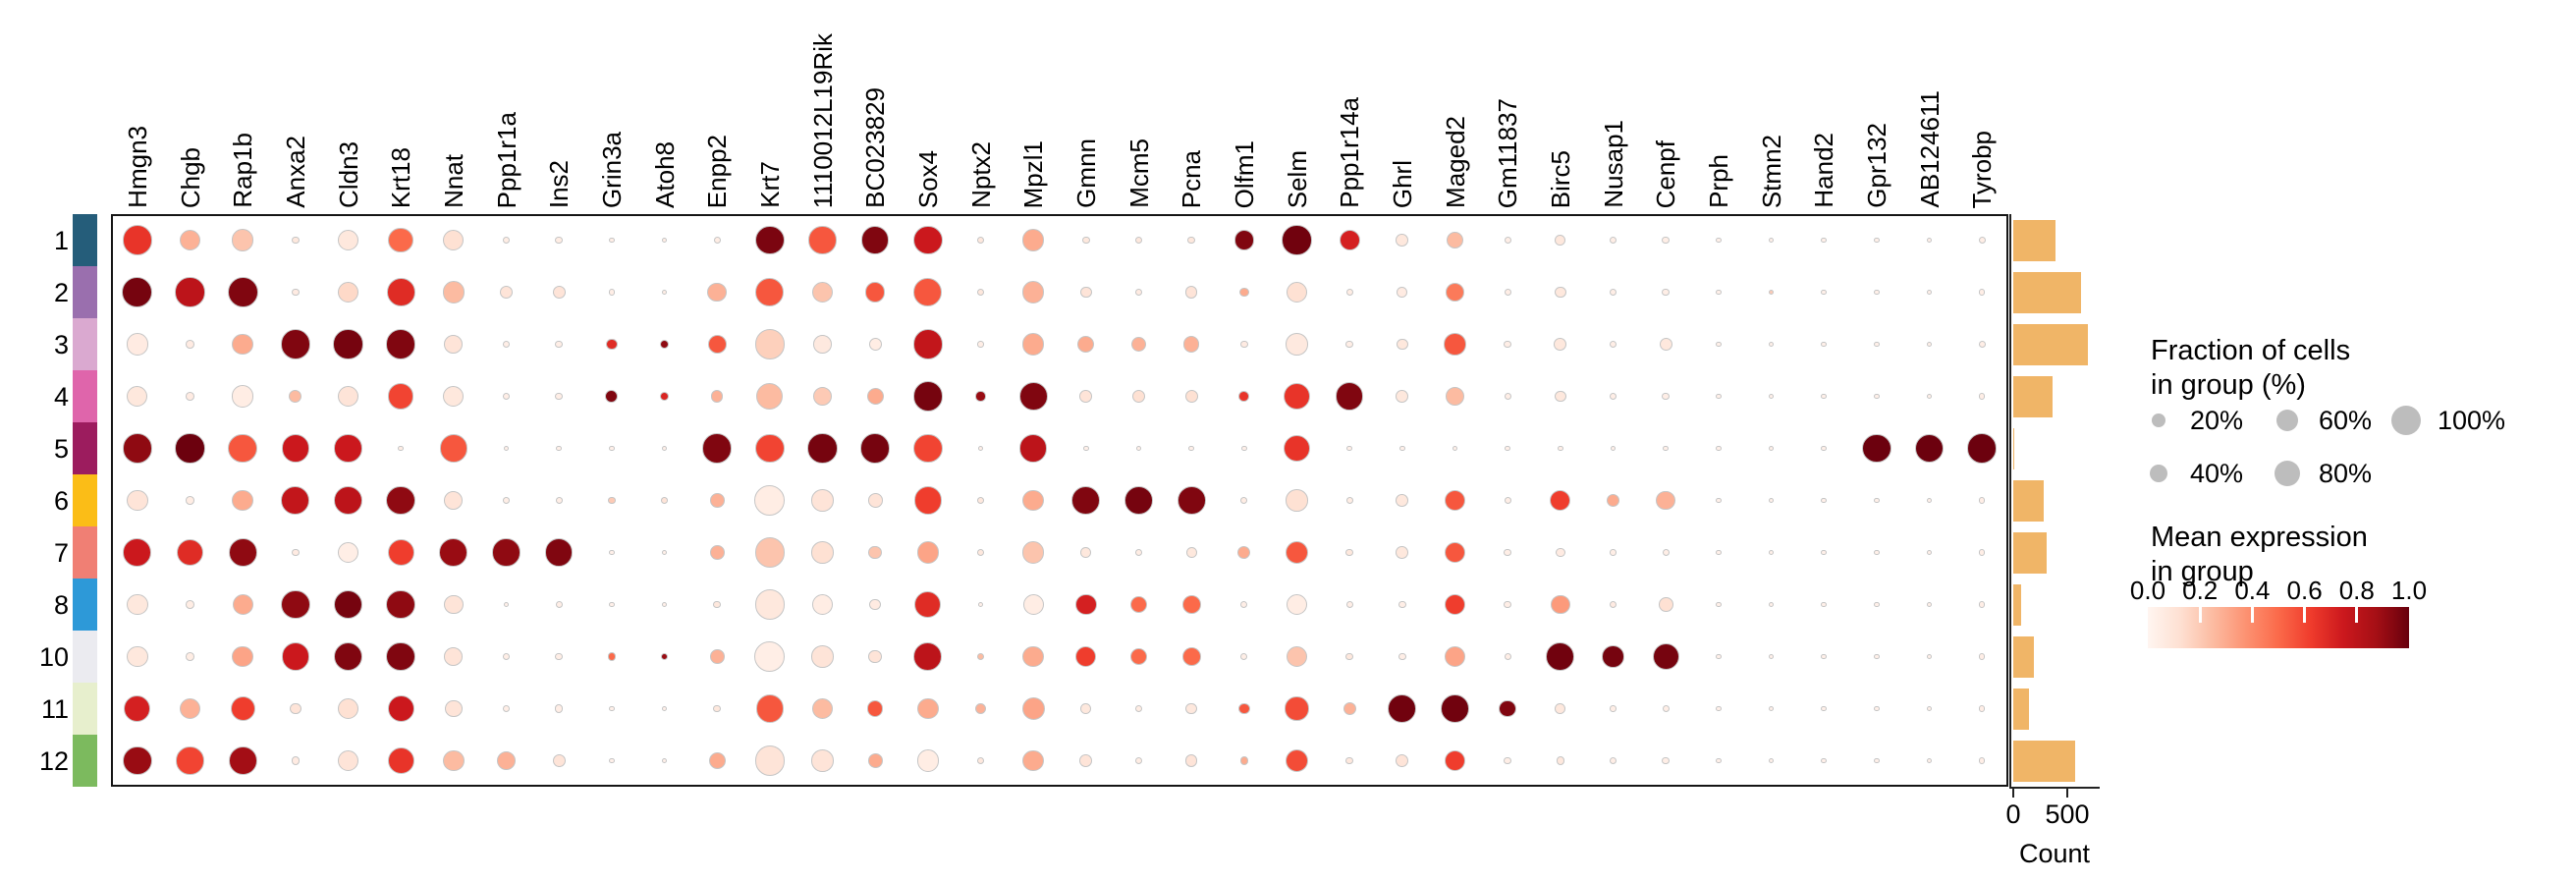 The width and height of the screenshot is (2576, 882). What do you see at coordinates (1929, 104) in the screenshot?
I see `gene-label-ab124611: AB124611` at bounding box center [1929, 104].